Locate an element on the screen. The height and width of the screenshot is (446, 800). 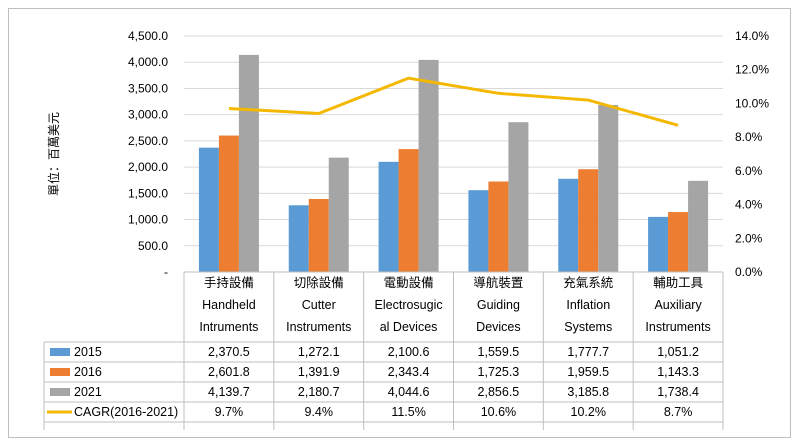
legend-label: 2016 is located at coordinates (88, 372).